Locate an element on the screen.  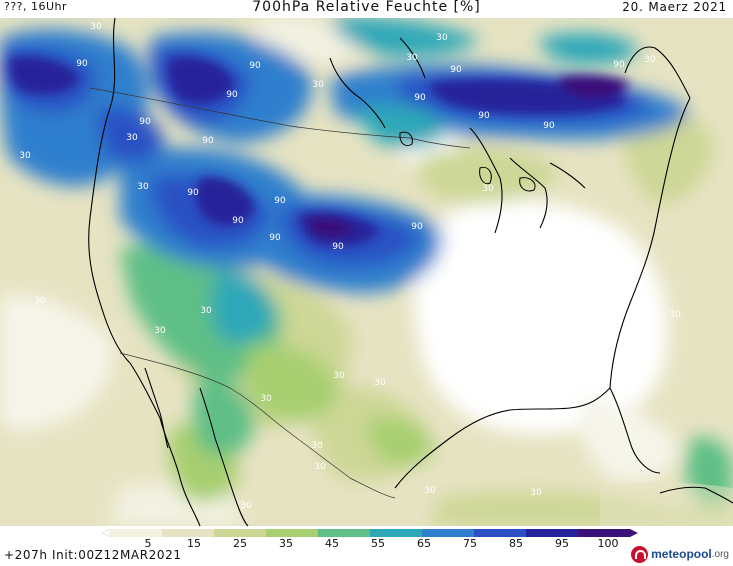
legend-label: 55 is located at coordinates (378, 542).